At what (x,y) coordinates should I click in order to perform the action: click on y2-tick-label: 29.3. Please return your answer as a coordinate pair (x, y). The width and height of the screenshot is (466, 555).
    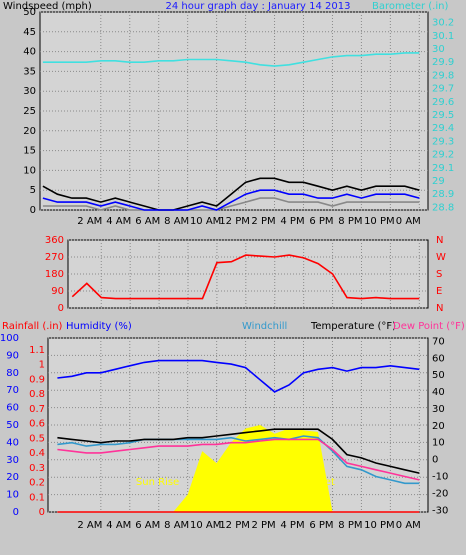
    Looking at the image, I should click on (443, 141).